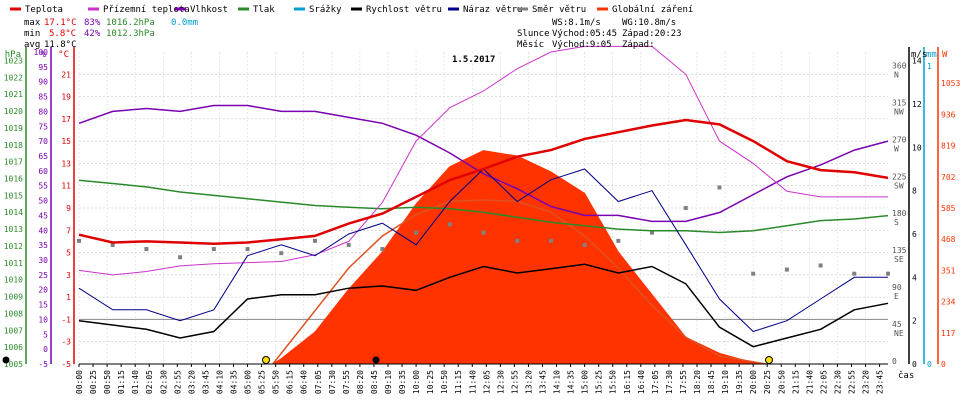  Describe the element at coordinates (899, 102) in the screenshot. I see `axis-tick-wind-dir: 315` at that location.